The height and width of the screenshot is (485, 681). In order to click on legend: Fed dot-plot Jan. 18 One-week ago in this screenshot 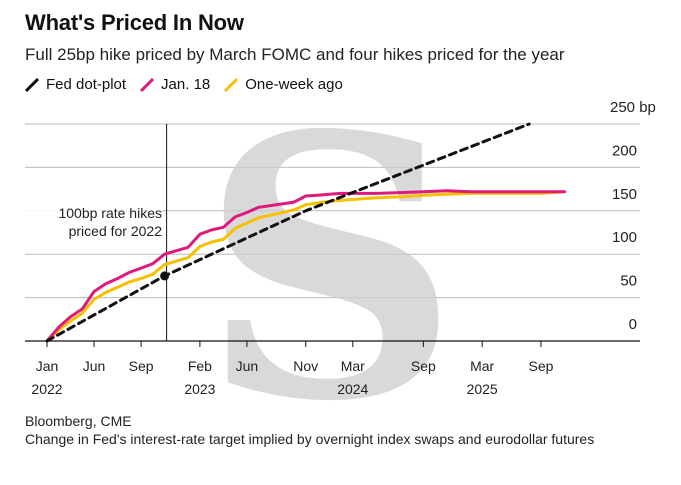, I will do `click(191, 84)`.